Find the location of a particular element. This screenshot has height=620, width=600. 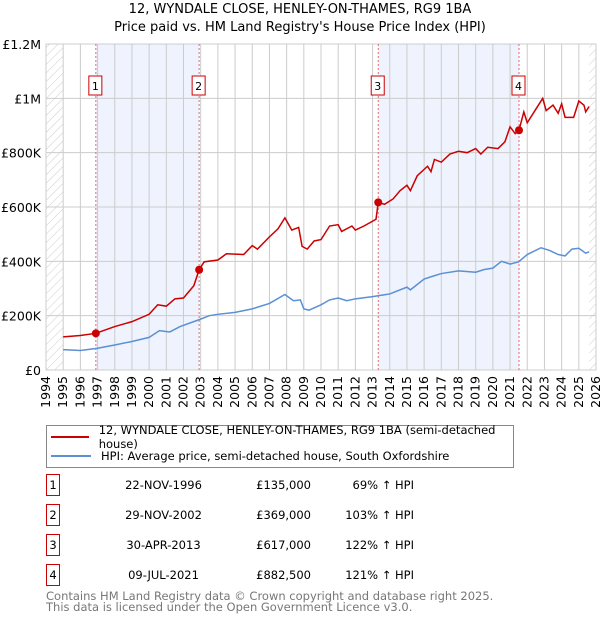

x-tick-label: 2004 is located at coordinates (217, 392).